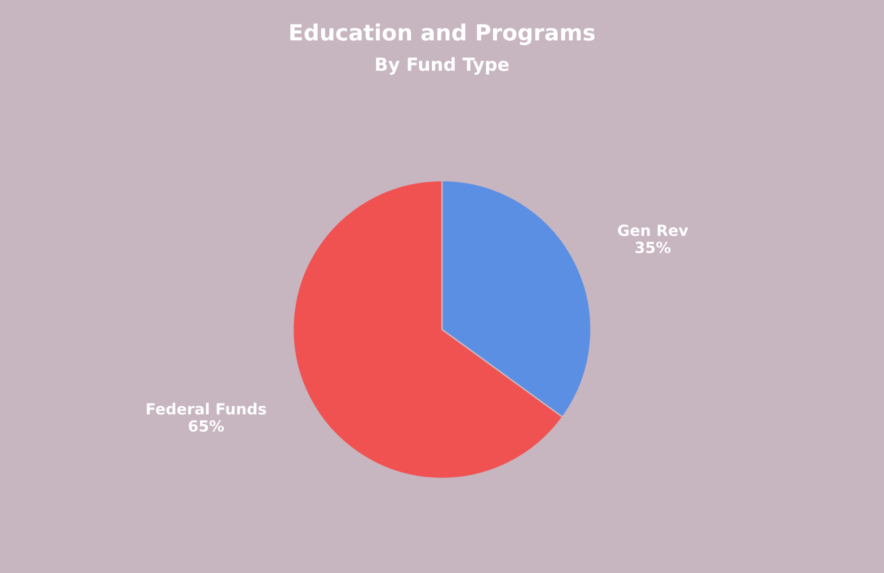 The image size is (884, 573). I want to click on data-label: 35%, so click(653, 248).